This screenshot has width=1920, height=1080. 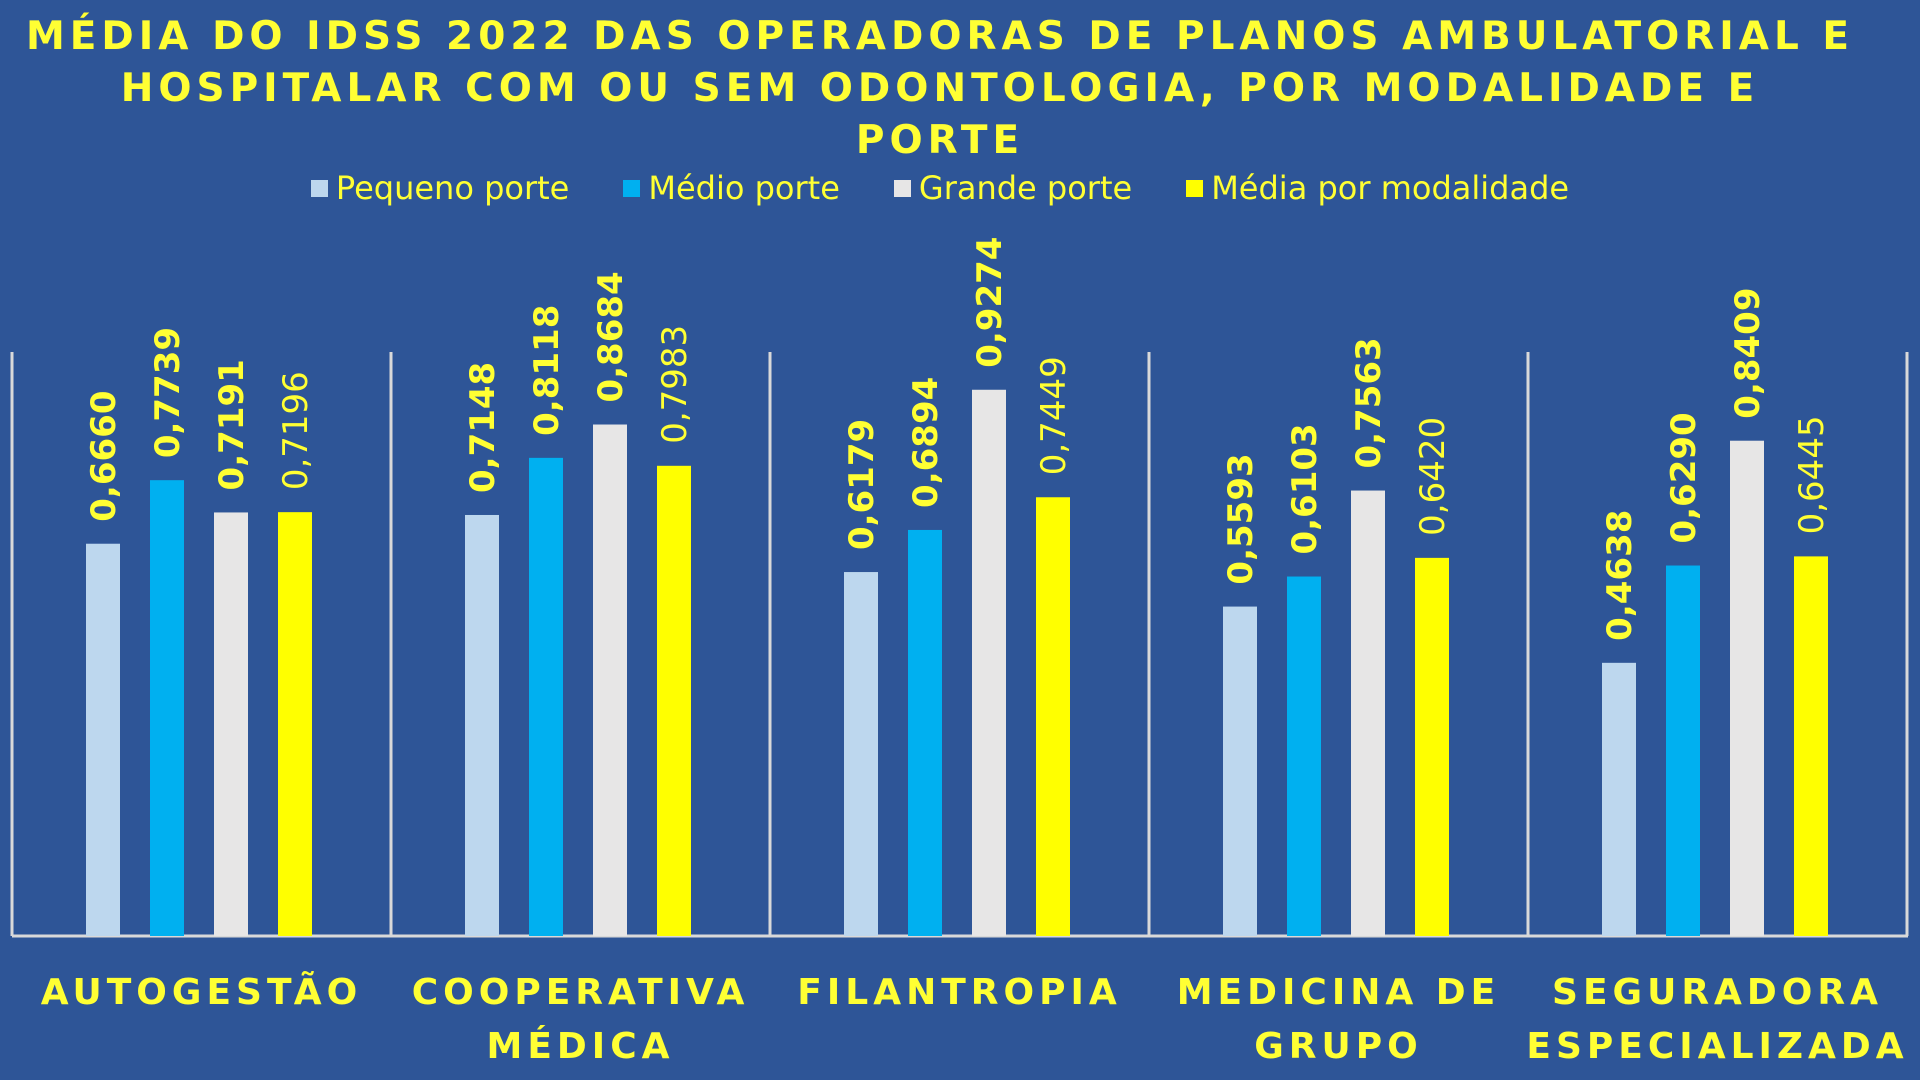 I want to click on category-label: FILANTROPIA, so click(x=959, y=992).